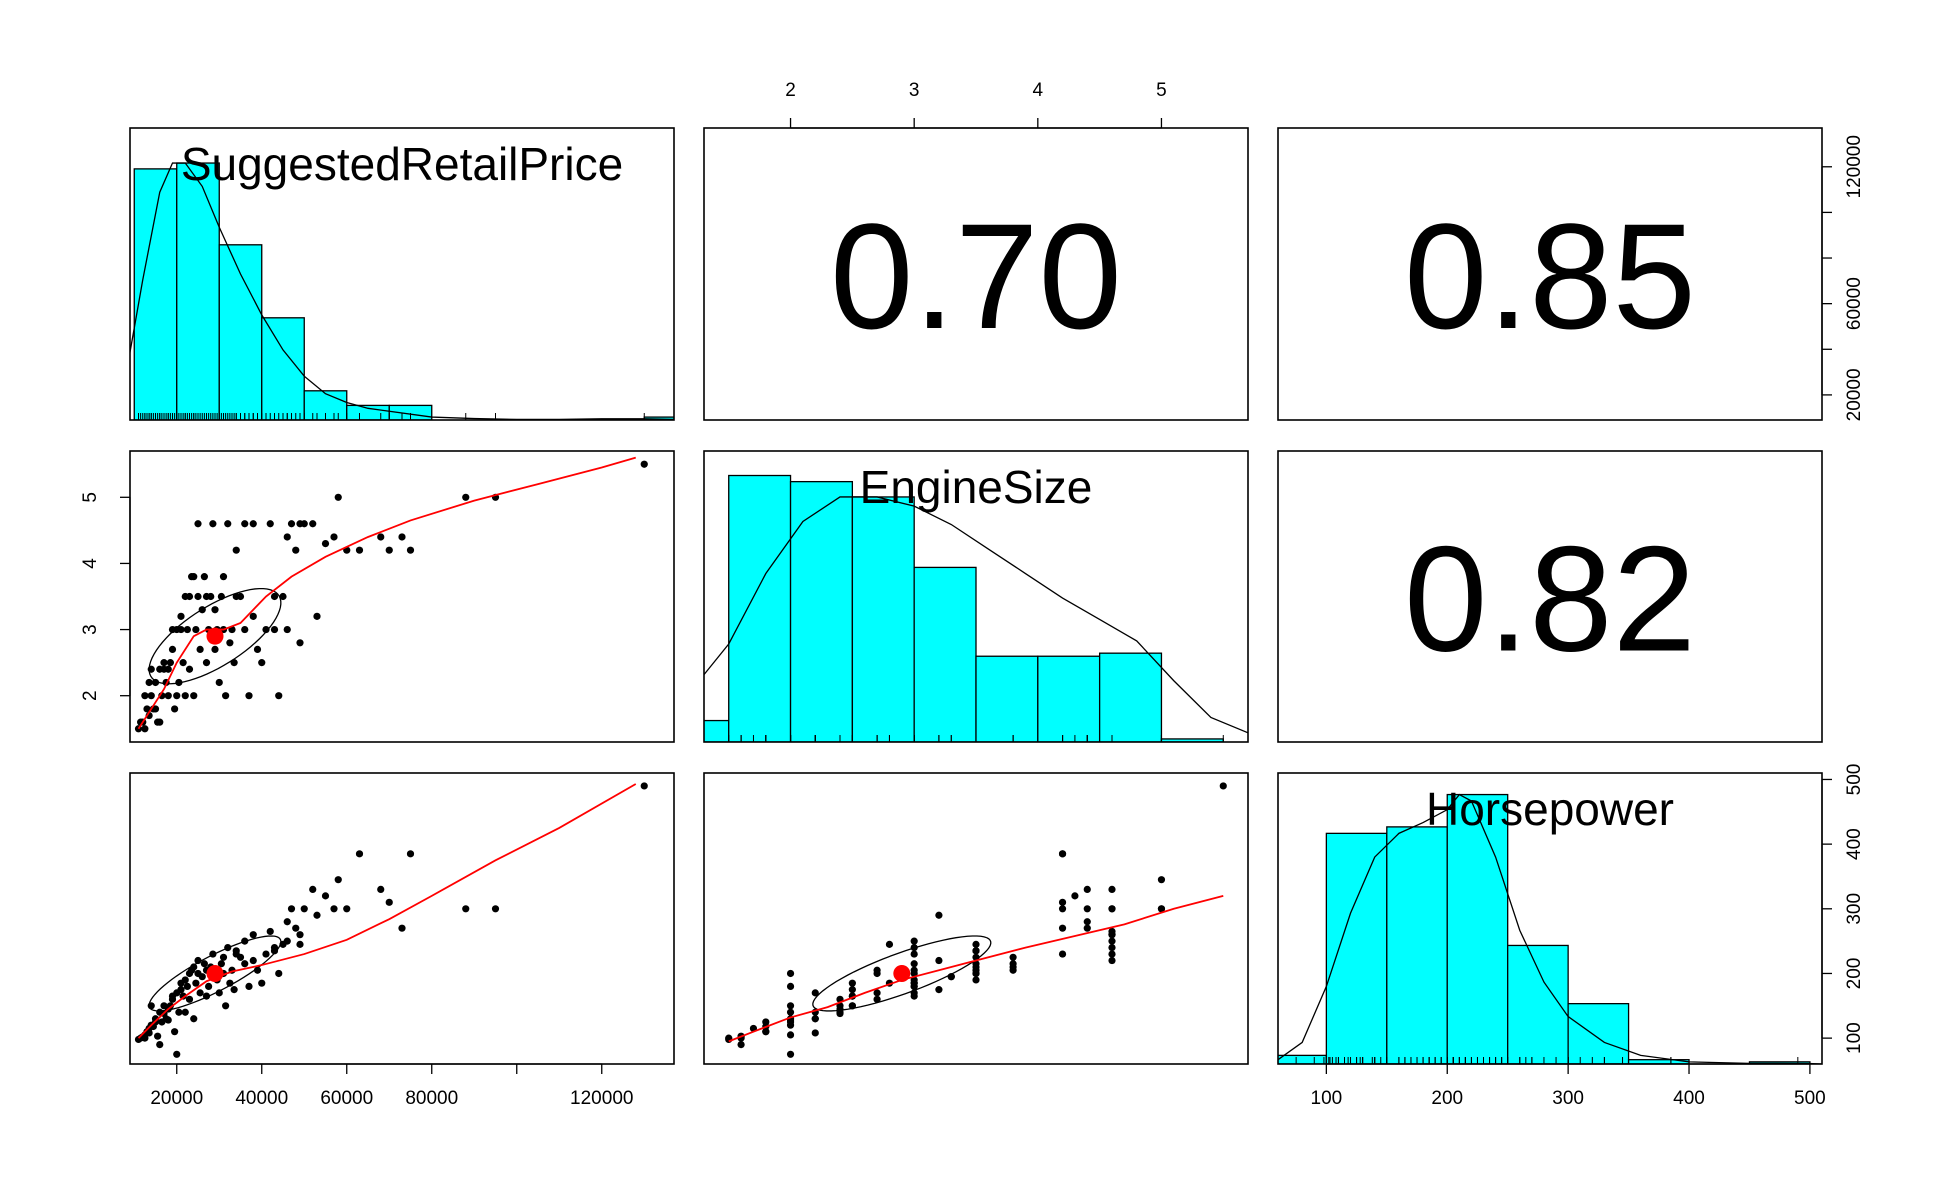 This screenshot has width=1944, height=1188. What do you see at coordinates (1854, 303) in the screenshot?
I see `y-tick-label-price-right: 60000` at bounding box center [1854, 303].